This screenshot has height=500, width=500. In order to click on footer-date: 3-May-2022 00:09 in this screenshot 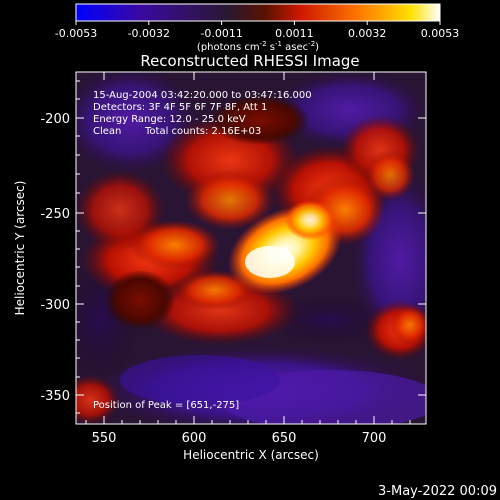, I will do `click(437, 491)`.